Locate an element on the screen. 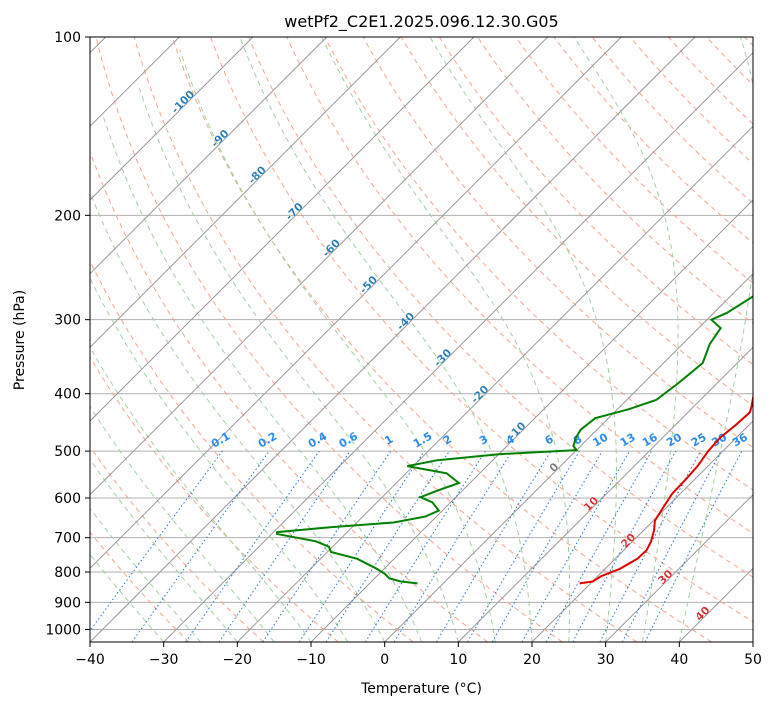  y-tick-label: 600 is located at coordinates (67, 499).